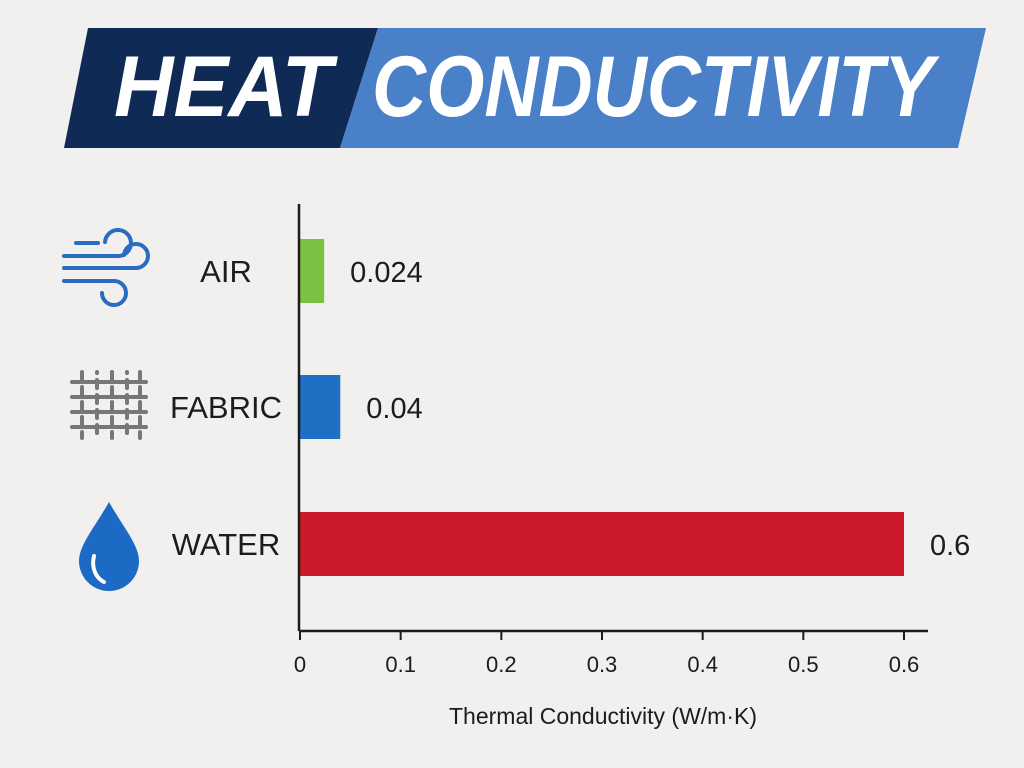 Image resolution: width=1024 pixels, height=768 pixels. What do you see at coordinates (320, 407) in the screenshot?
I see `bar-fabric` at bounding box center [320, 407].